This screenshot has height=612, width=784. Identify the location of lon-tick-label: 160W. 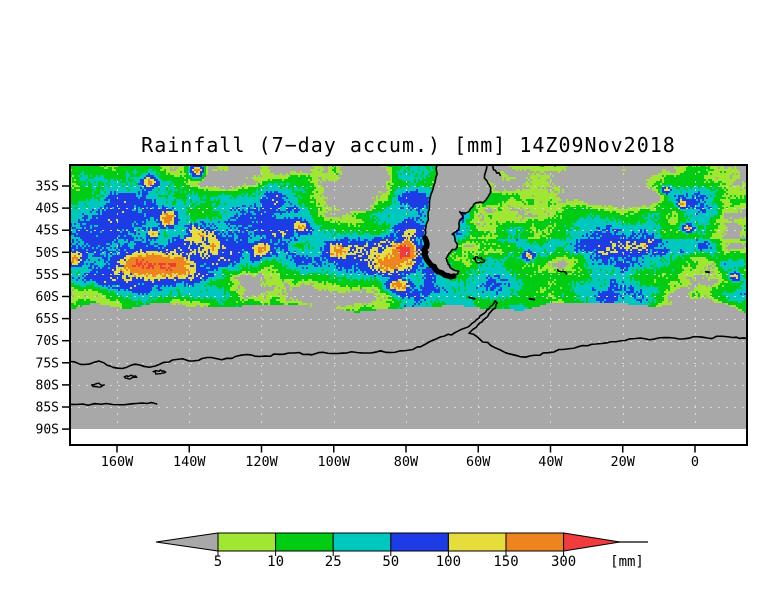
(117, 462).